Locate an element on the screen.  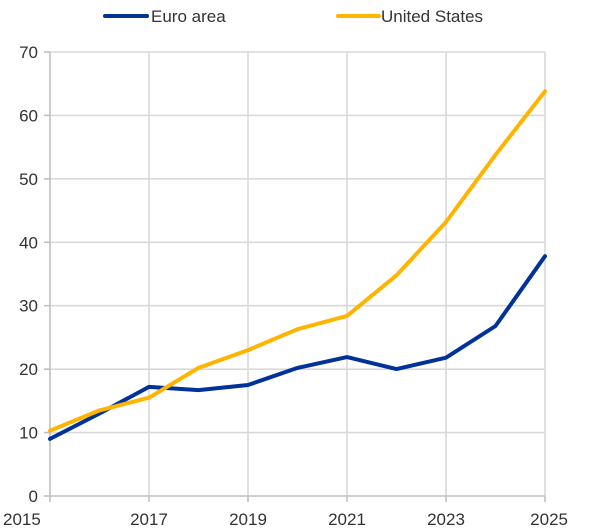
y-tick-label: 40 is located at coordinates (28, 242).